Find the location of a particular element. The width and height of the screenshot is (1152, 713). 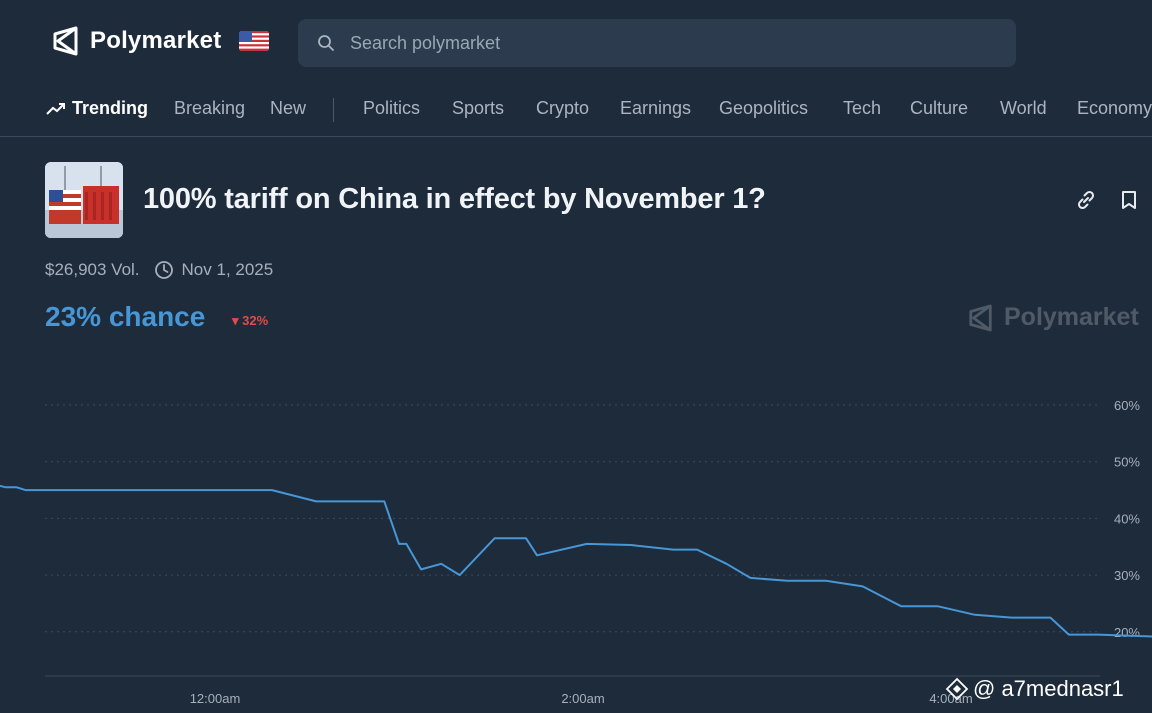

nav-item-trending: Trending is located at coordinates (97, 108).